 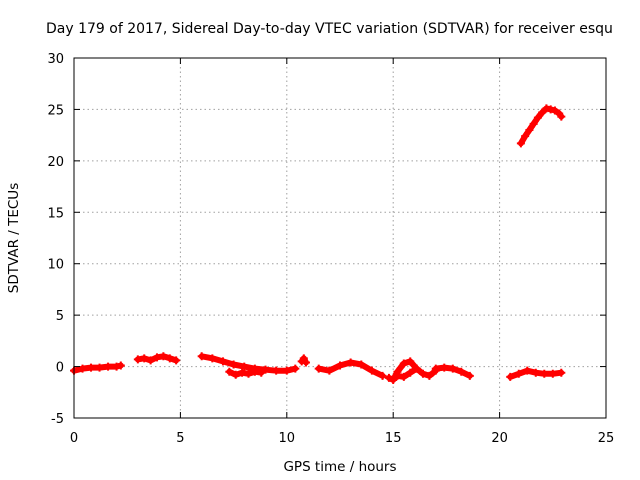 What do you see at coordinates (180, 438) in the screenshot?
I see `x-tick-label: 5` at bounding box center [180, 438].